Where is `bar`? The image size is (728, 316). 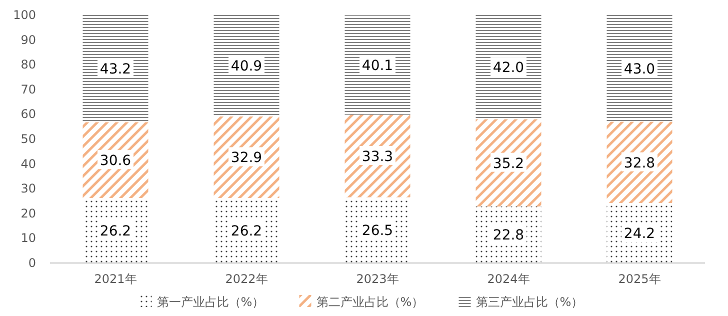 bar is located at coordinates (509, 162).